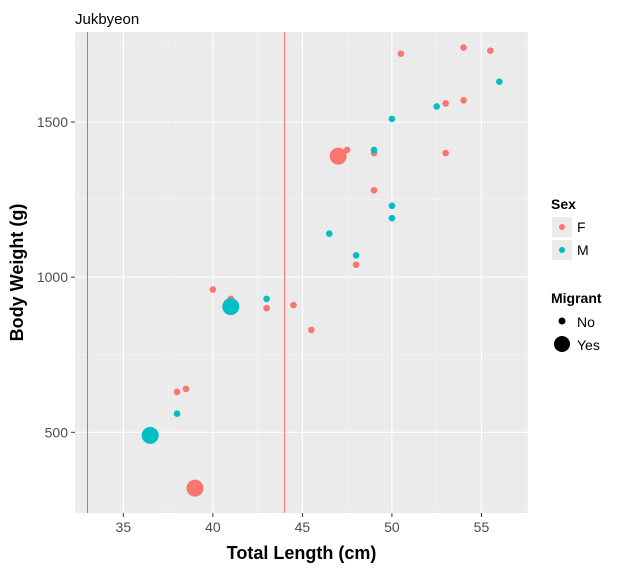  I want to click on x-tick-label: 55, so click(482, 527).